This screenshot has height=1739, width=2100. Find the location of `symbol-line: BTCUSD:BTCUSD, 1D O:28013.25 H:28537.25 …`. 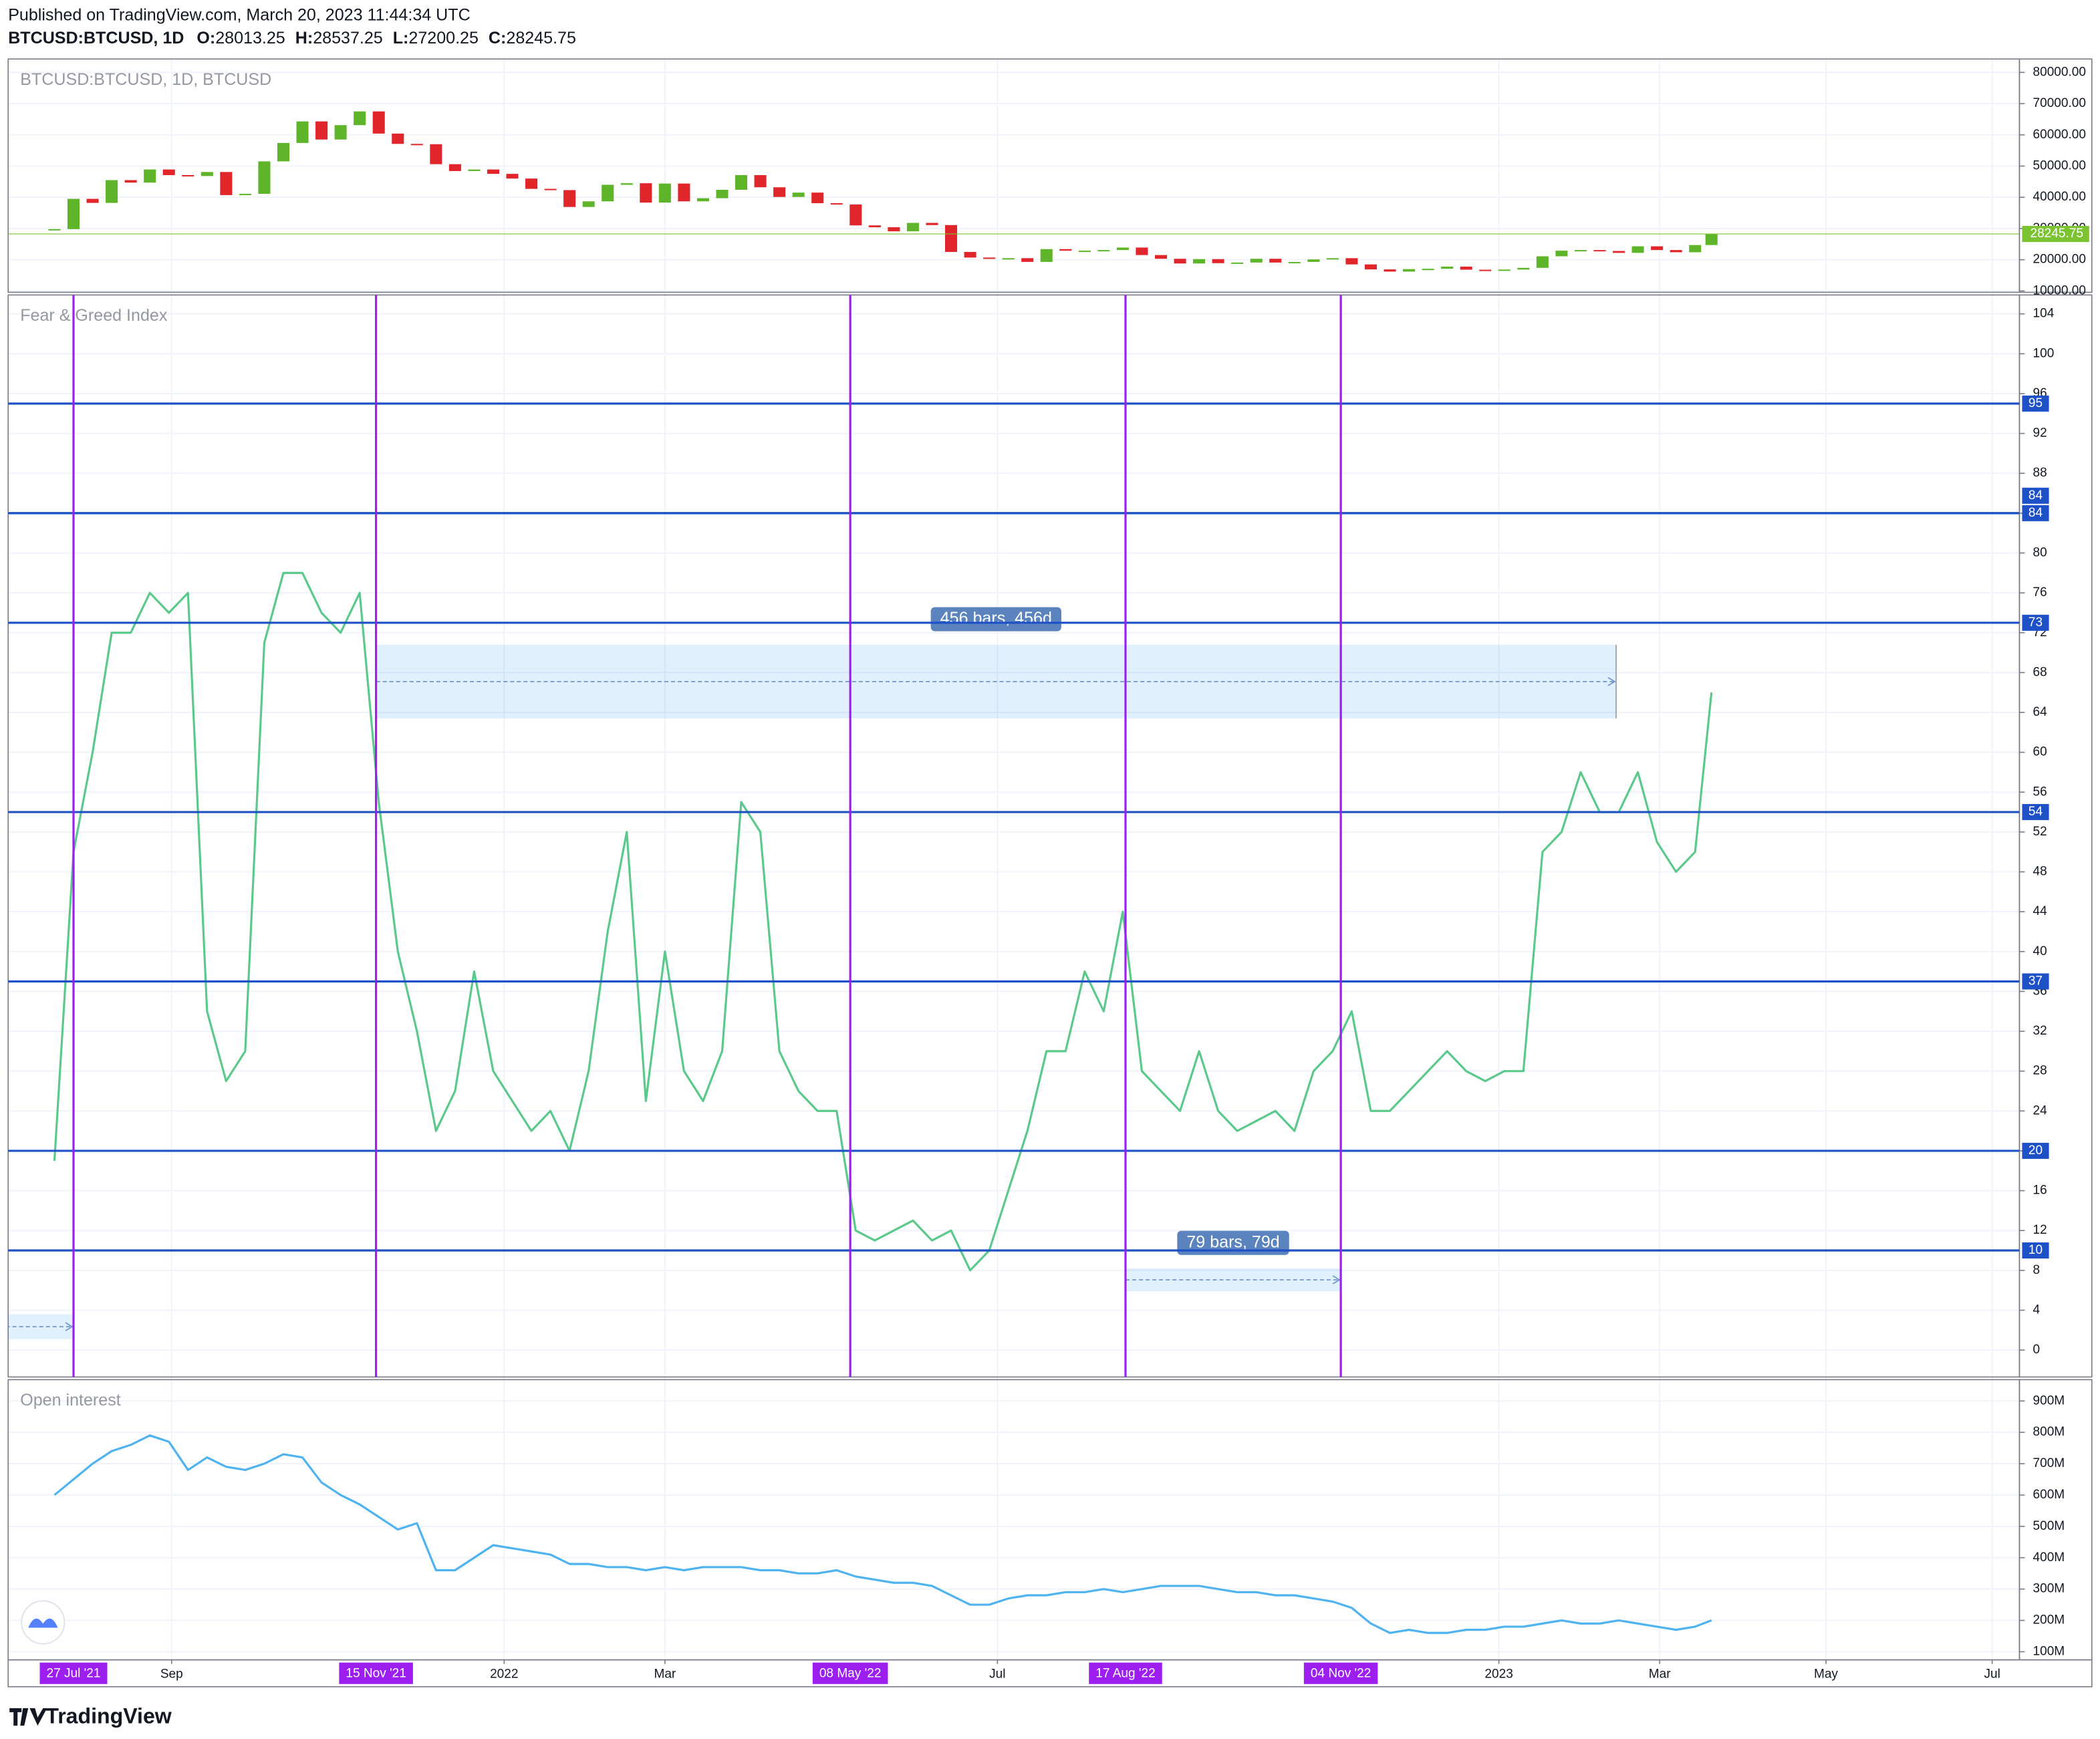

symbol-line: BTCUSD:BTCUSD, 1D O:28013.25 H:28537.25 … is located at coordinates (292, 38).